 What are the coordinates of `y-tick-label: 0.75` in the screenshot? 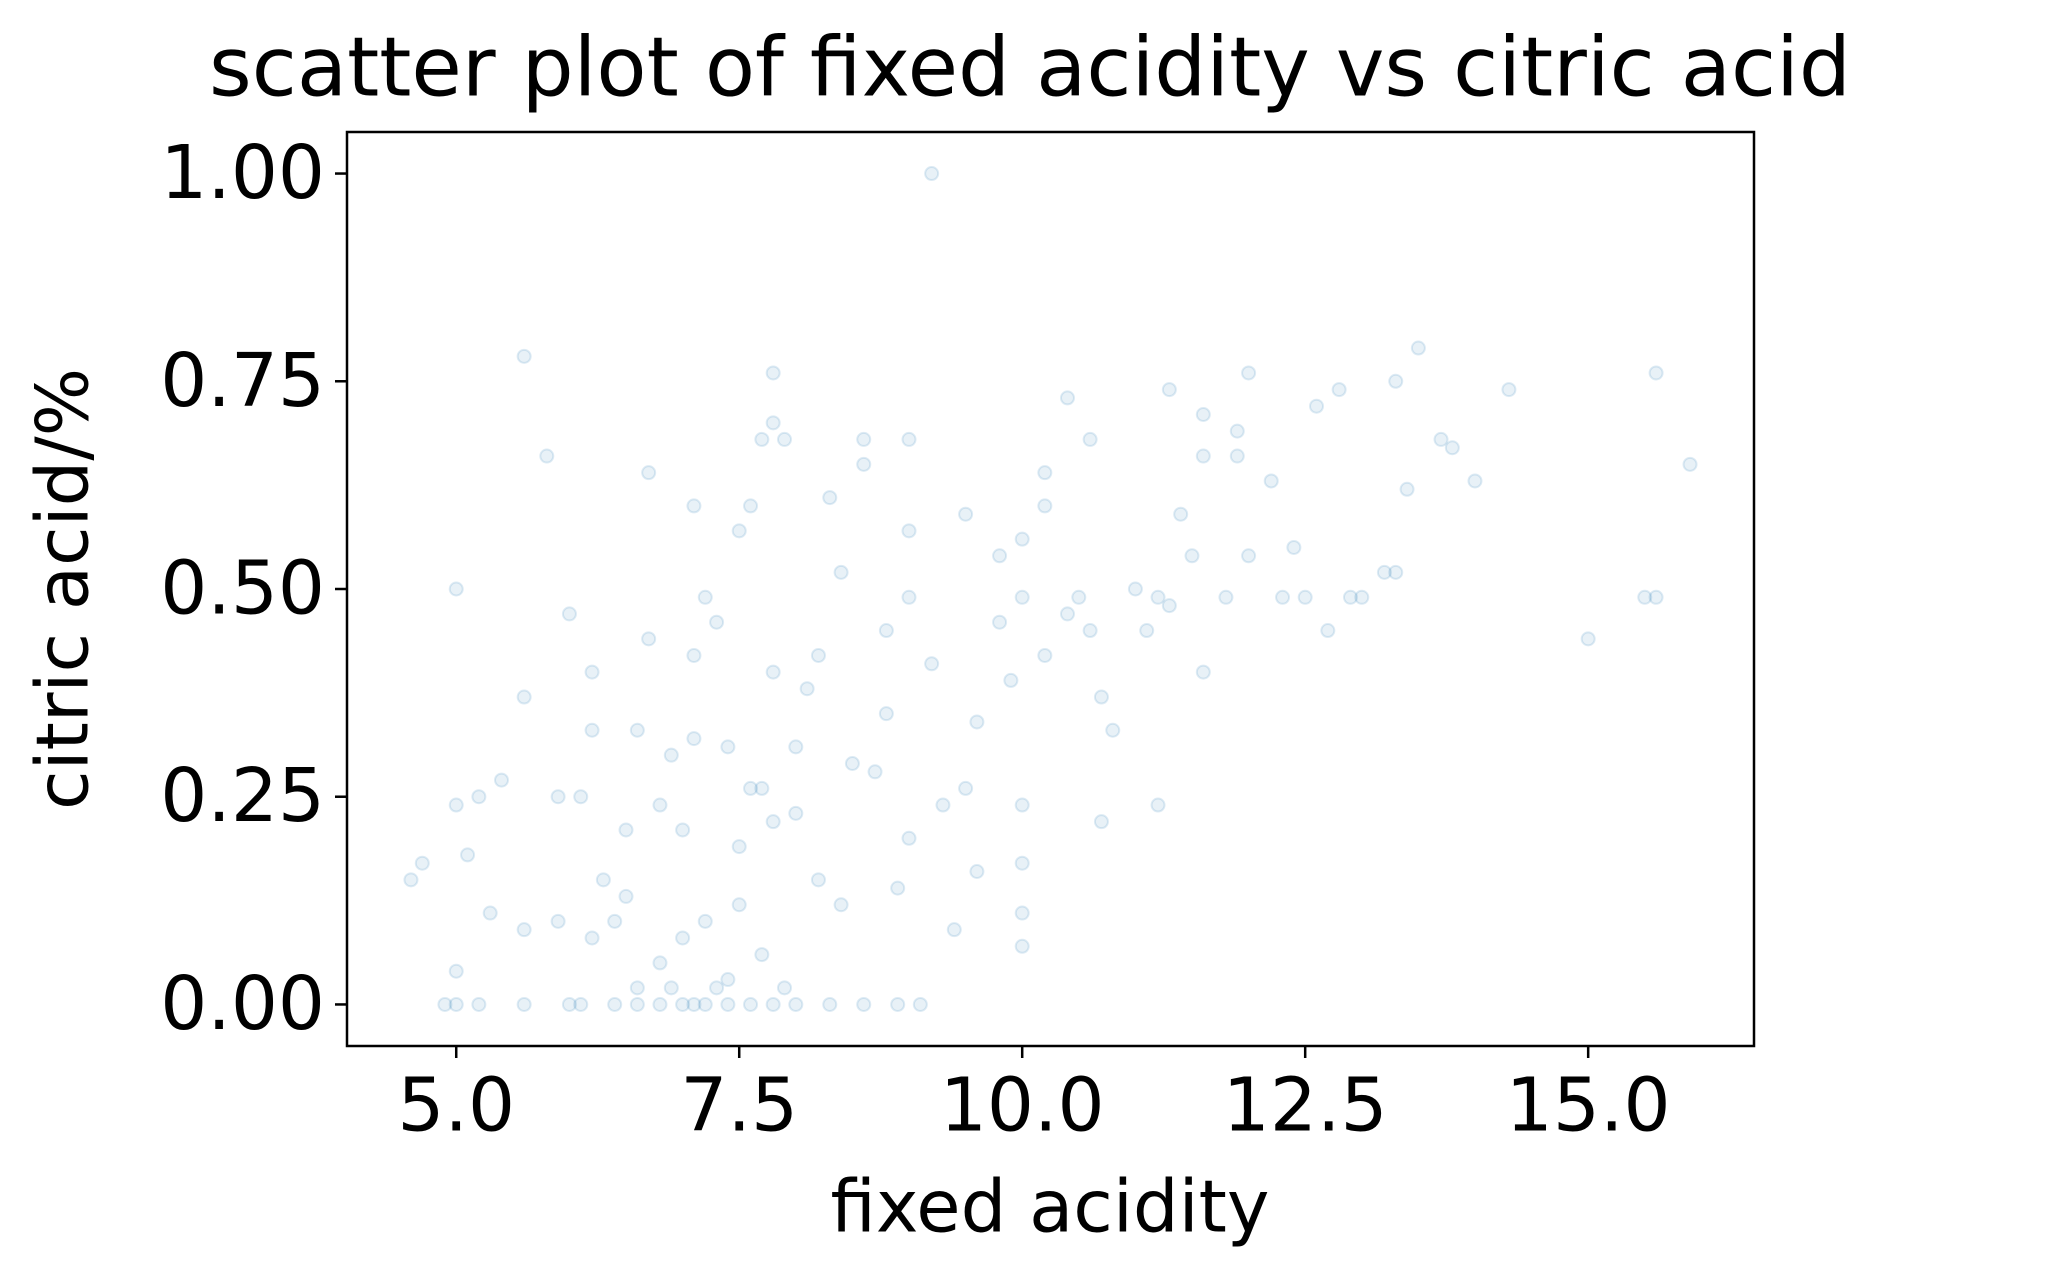 It's located at (242, 381).